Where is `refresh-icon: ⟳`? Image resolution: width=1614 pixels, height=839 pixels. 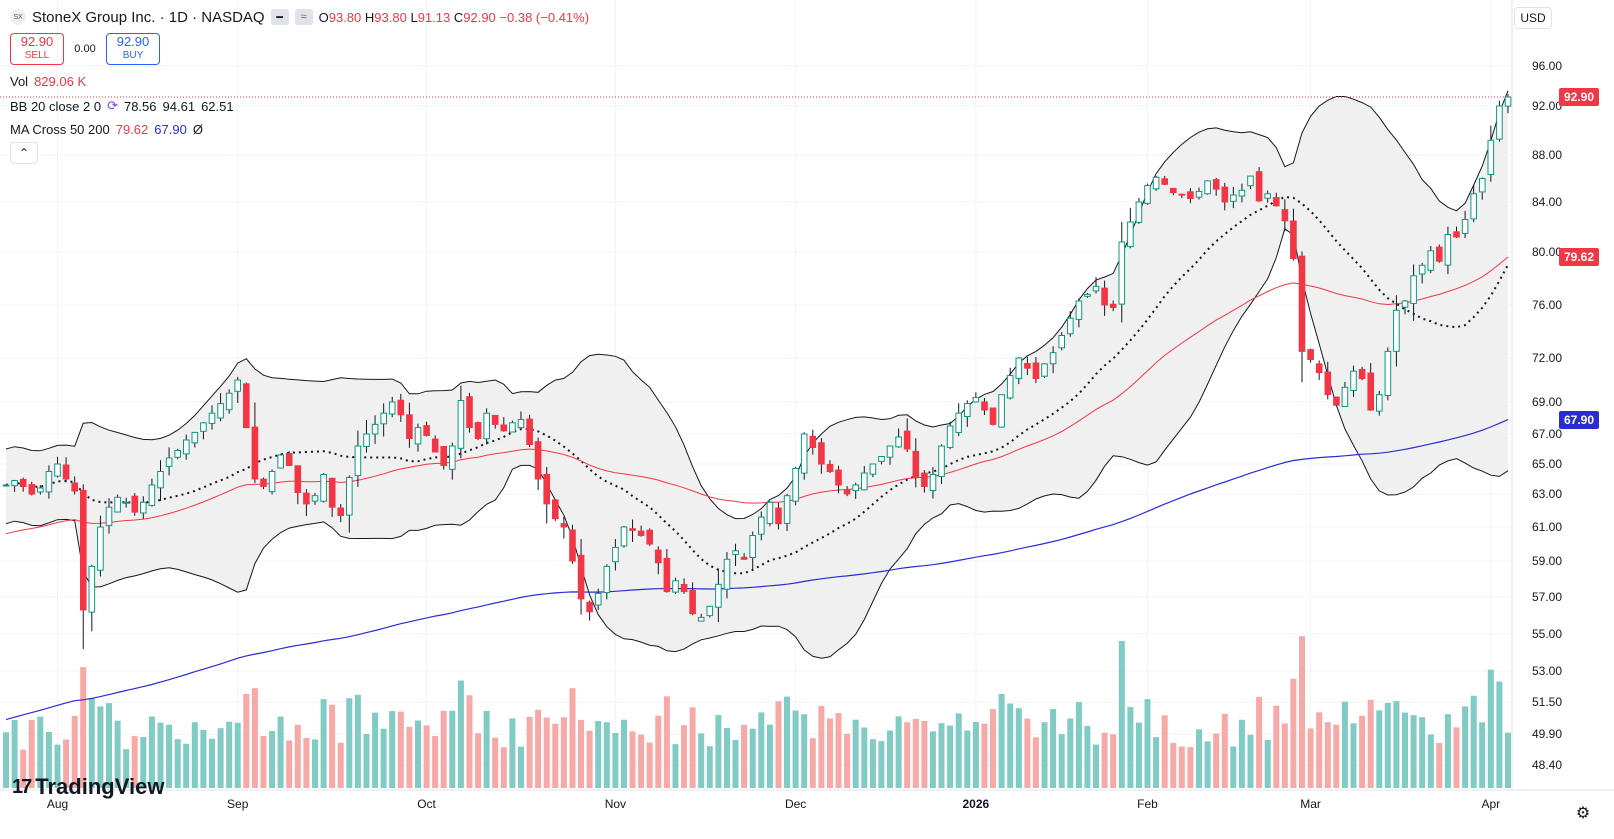
refresh-icon: ⟳ is located at coordinates (112, 105).